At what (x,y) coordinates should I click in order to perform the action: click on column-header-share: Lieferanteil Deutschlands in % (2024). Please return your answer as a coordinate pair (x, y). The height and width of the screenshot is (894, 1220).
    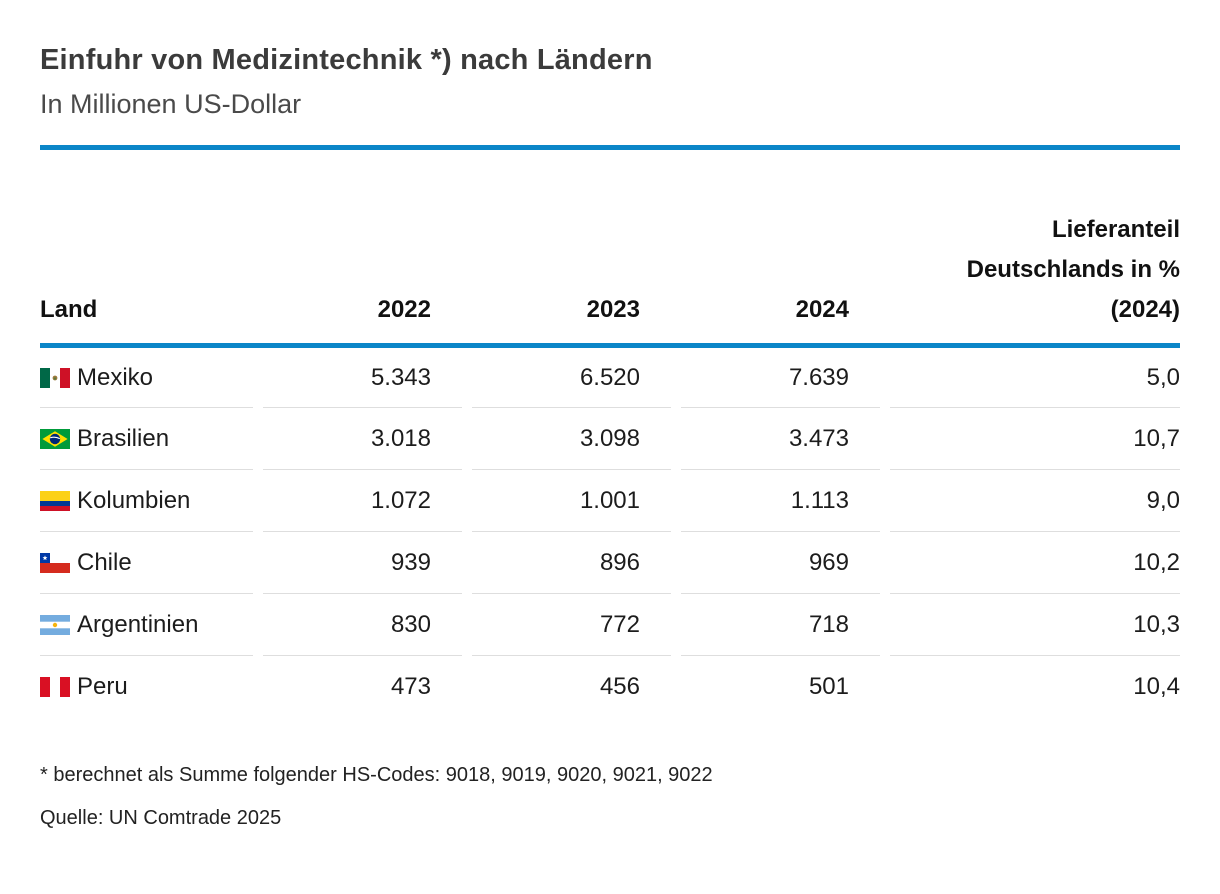
    Looking at the image, I should click on (1032, 279).